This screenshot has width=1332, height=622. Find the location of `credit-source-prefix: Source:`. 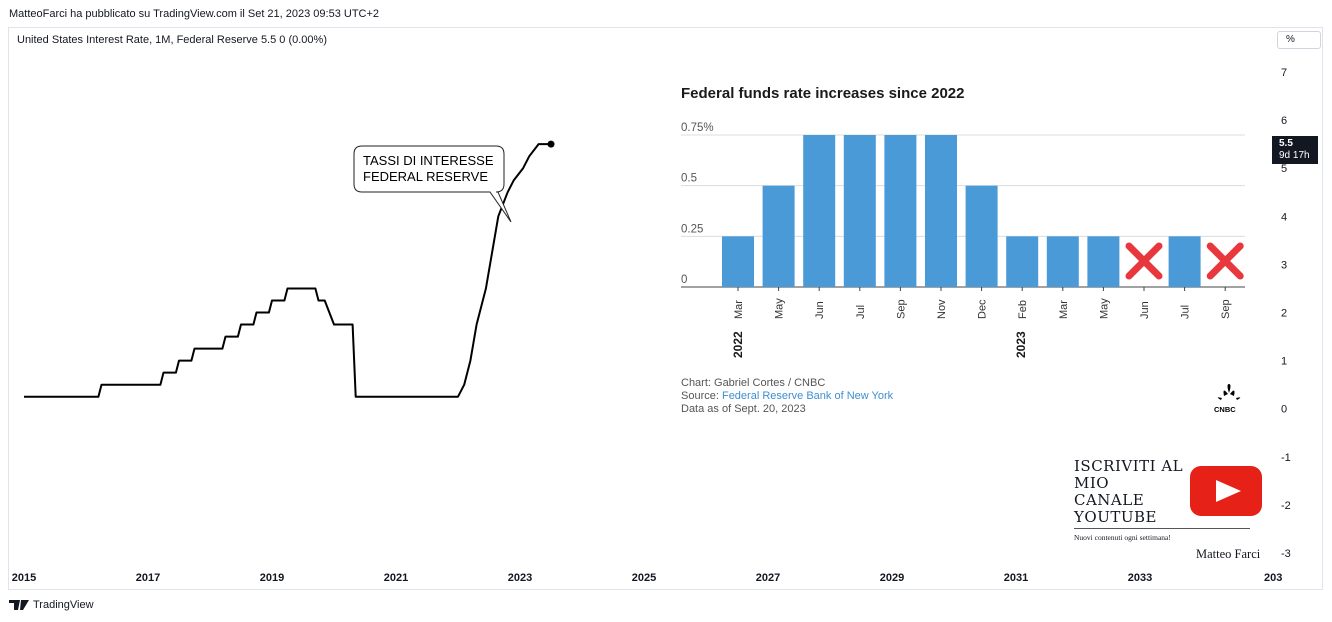

credit-source-prefix: Source: is located at coordinates (701, 396).